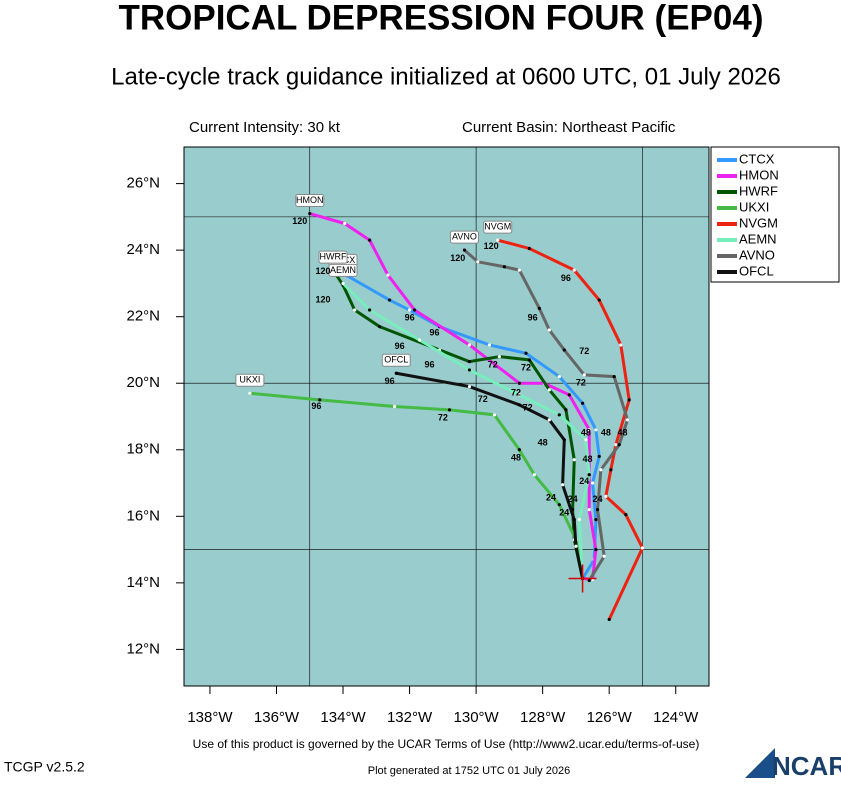 The width and height of the screenshot is (841, 785). I want to click on y-tick-label: 26°N, so click(143, 183).